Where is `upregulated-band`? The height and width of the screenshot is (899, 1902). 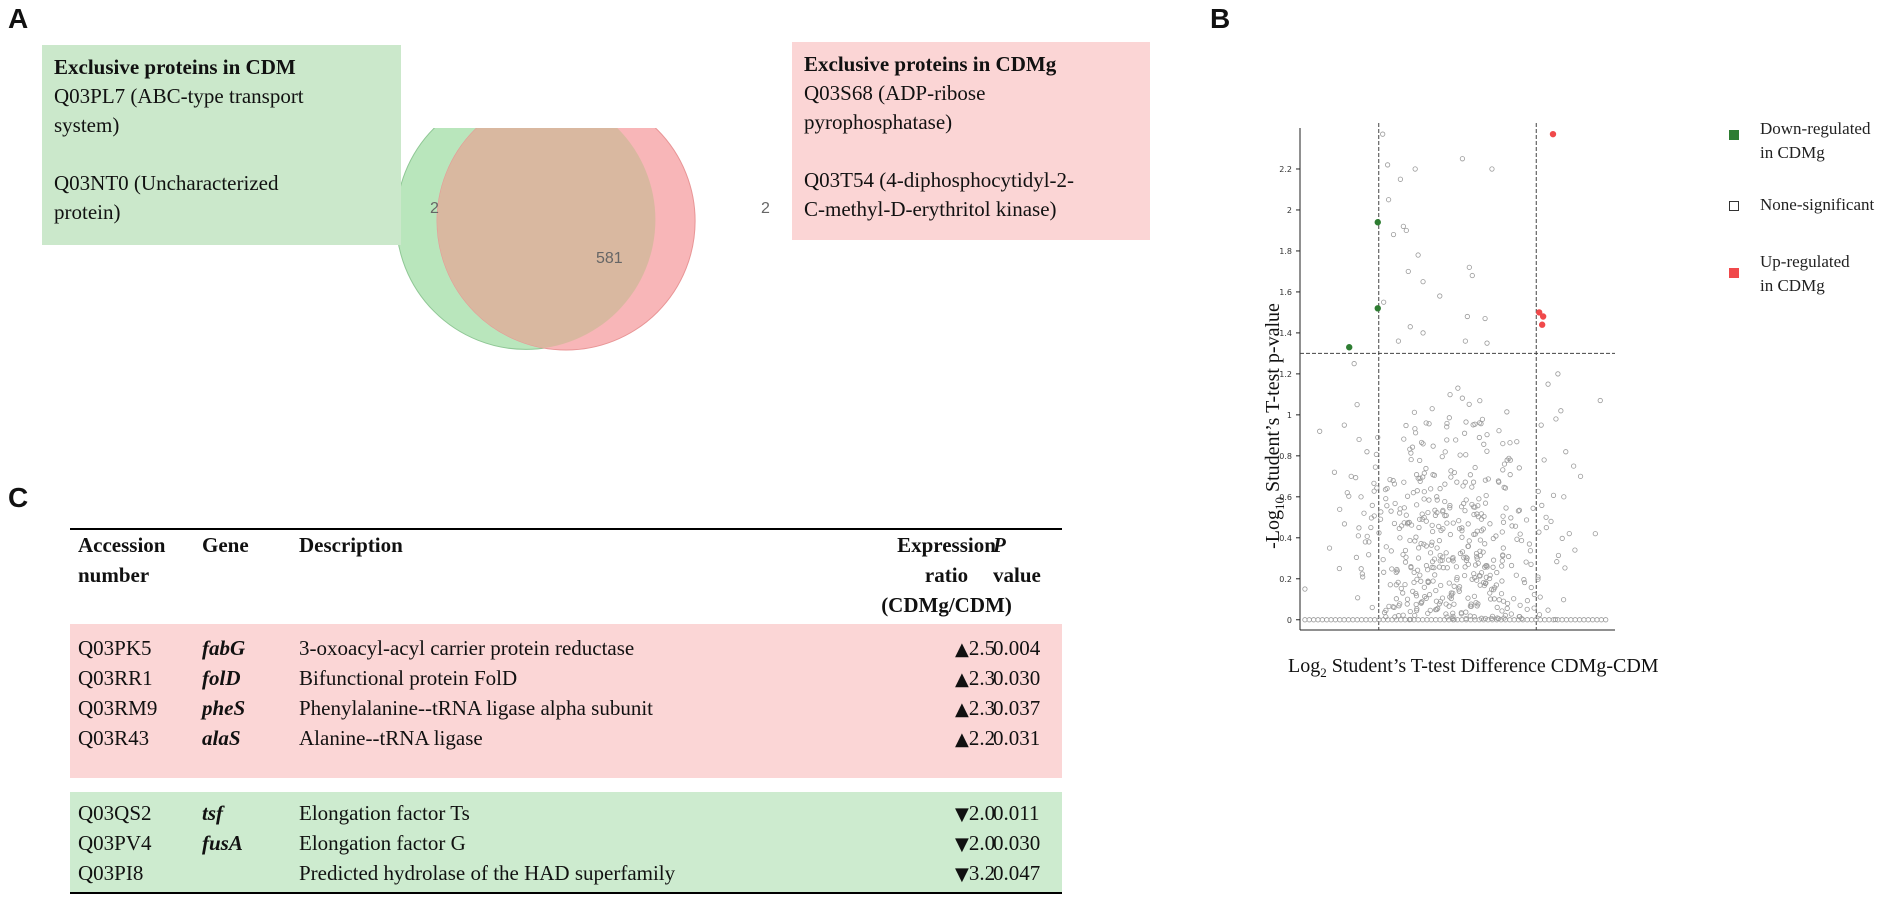 upregulated-band is located at coordinates (566, 701).